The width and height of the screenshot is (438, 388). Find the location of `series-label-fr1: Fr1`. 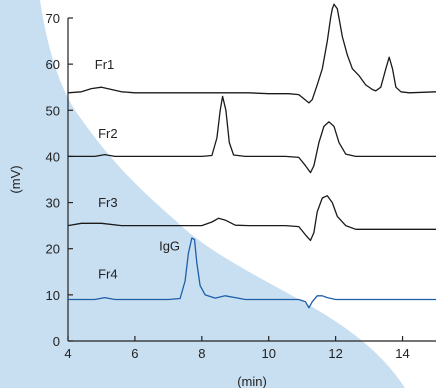

series-label-fr1: Fr1 is located at coordinates (105, 64).